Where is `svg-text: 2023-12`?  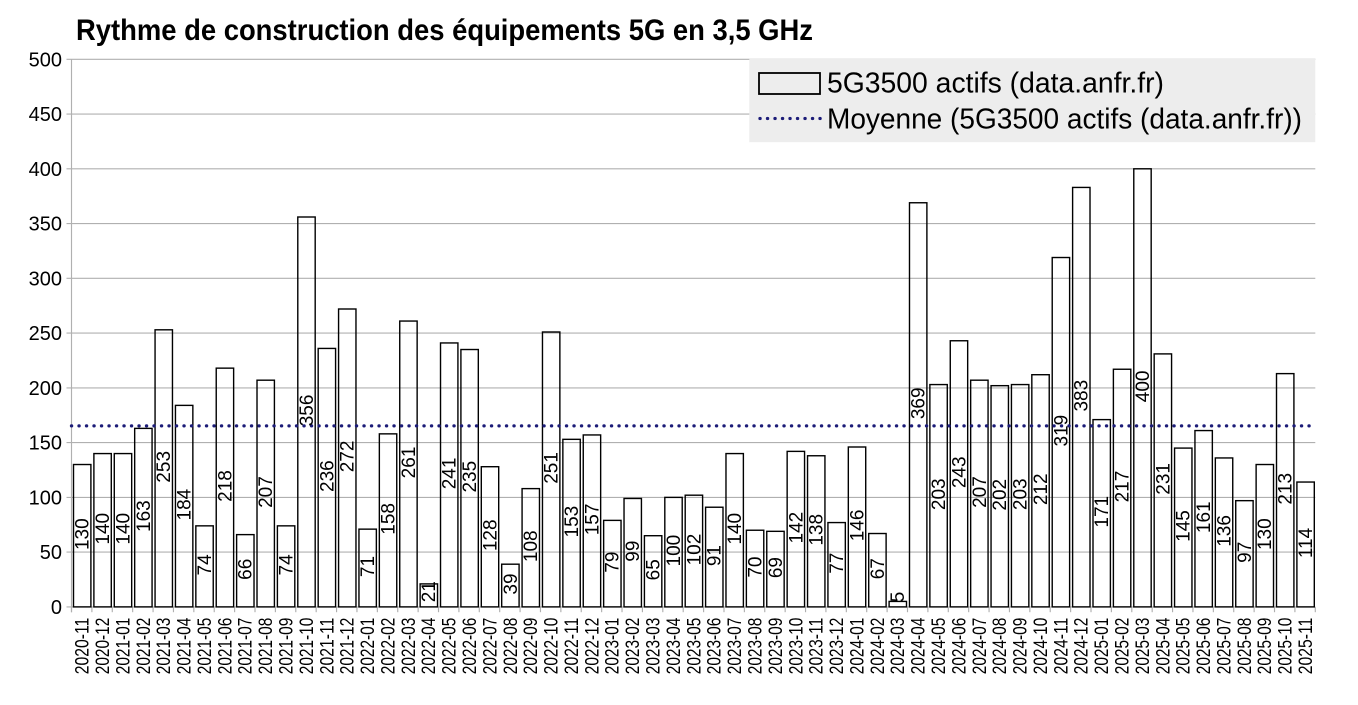
svg-text: 2023-12 is located at coordinates (837, 646).